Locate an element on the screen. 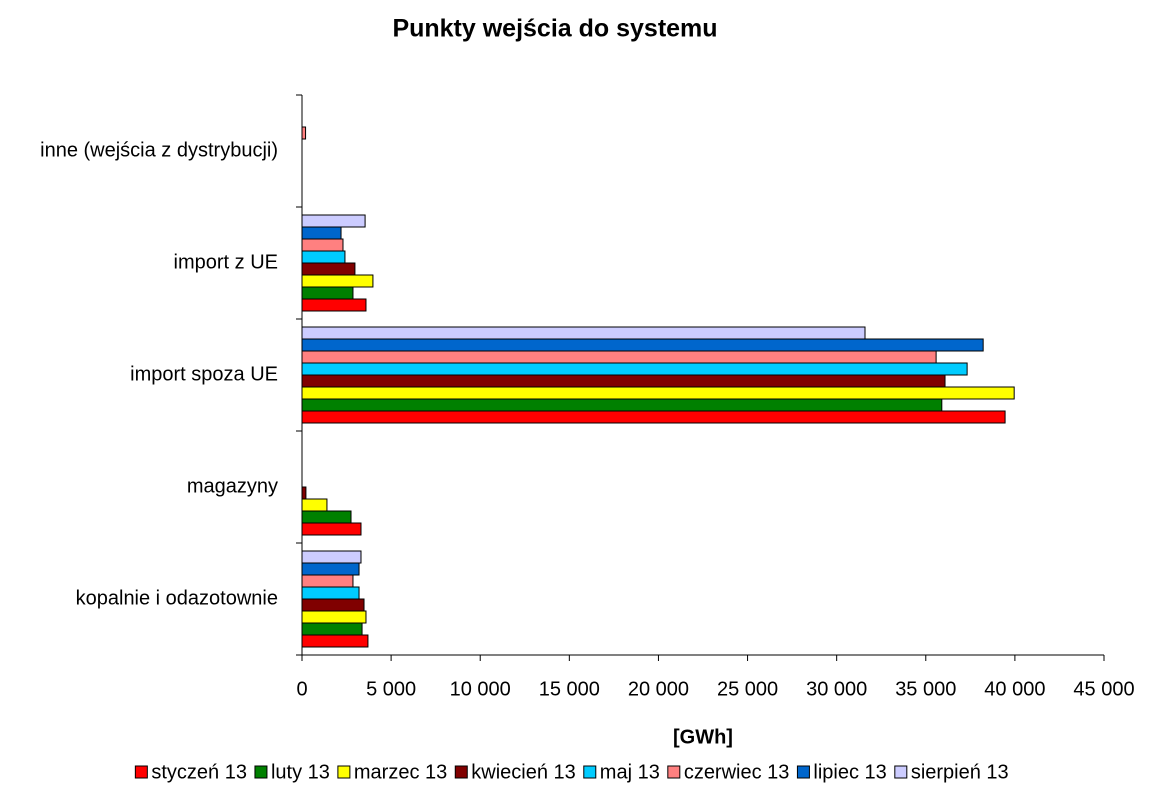  y-tick-label: import spoza UE is located at coordinates (204, 374).